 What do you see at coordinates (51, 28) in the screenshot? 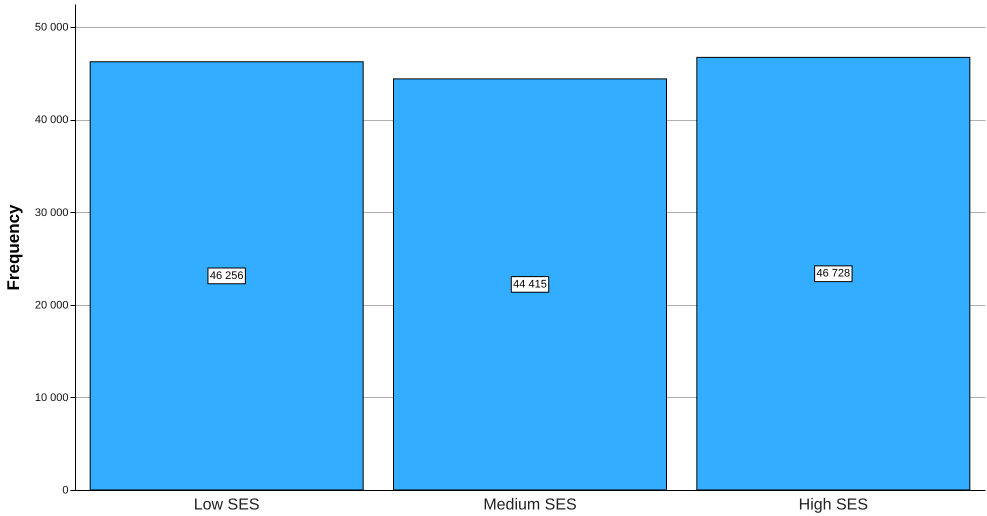
I see `y-tick-label: 50 000` at bounding box center [51, 28].